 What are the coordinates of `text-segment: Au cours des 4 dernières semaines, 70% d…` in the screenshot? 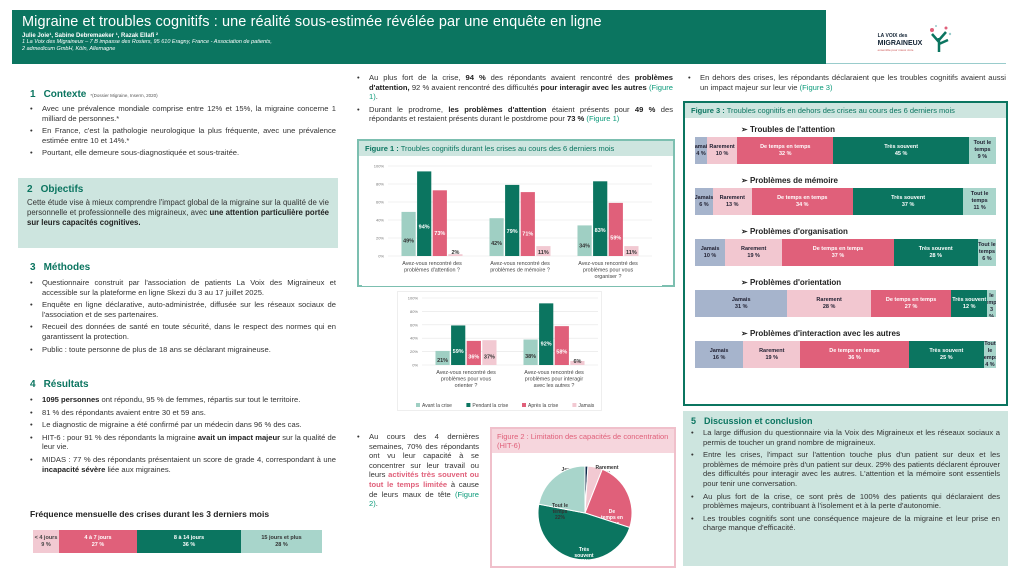 It's located at (424, 456).